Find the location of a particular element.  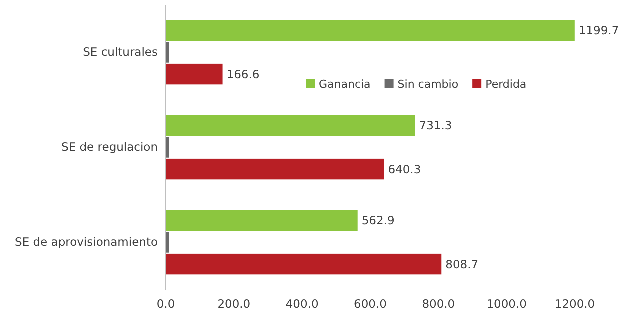

x-tick-label: 800.0 is located at coordinates (439, 304).